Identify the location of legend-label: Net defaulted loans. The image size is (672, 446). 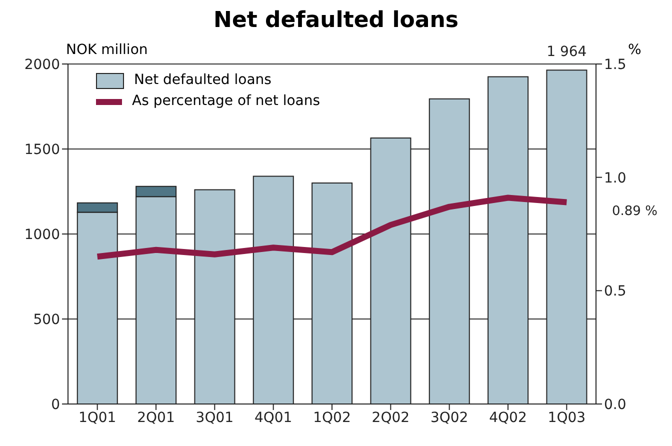
(203, 80).